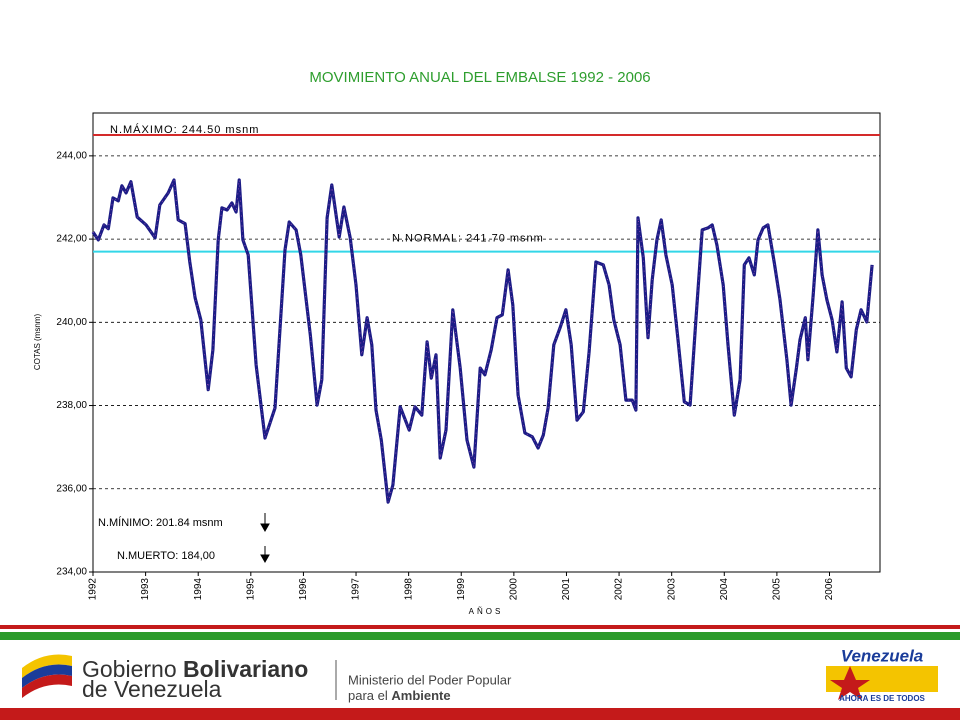 Image resolution: width=960 pixels, height=720 pixels. Describe the element at coordinates (619, 589) in the screenshot. I see `x-tick-label: 2002` at that location.